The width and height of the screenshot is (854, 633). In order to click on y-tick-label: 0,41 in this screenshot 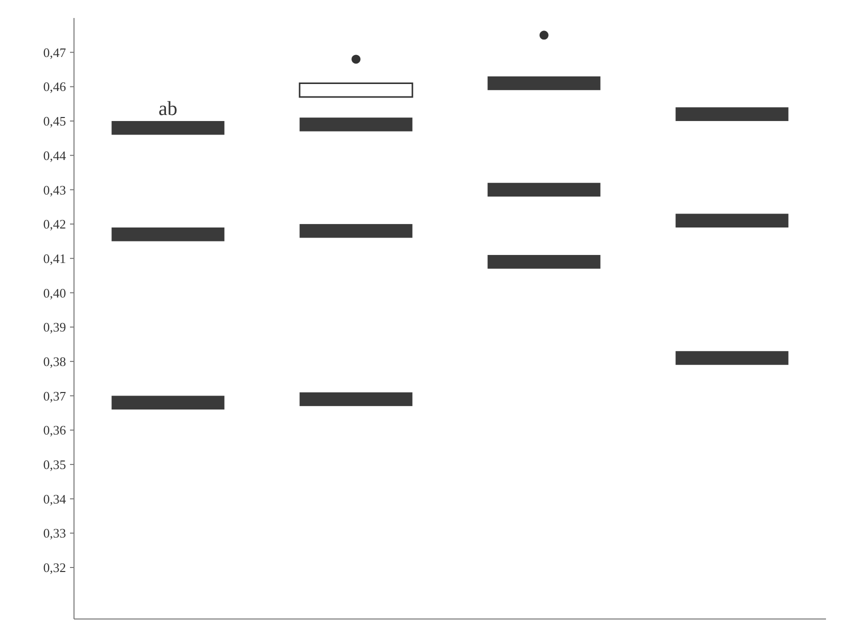, I will do `click(54, 258)`.